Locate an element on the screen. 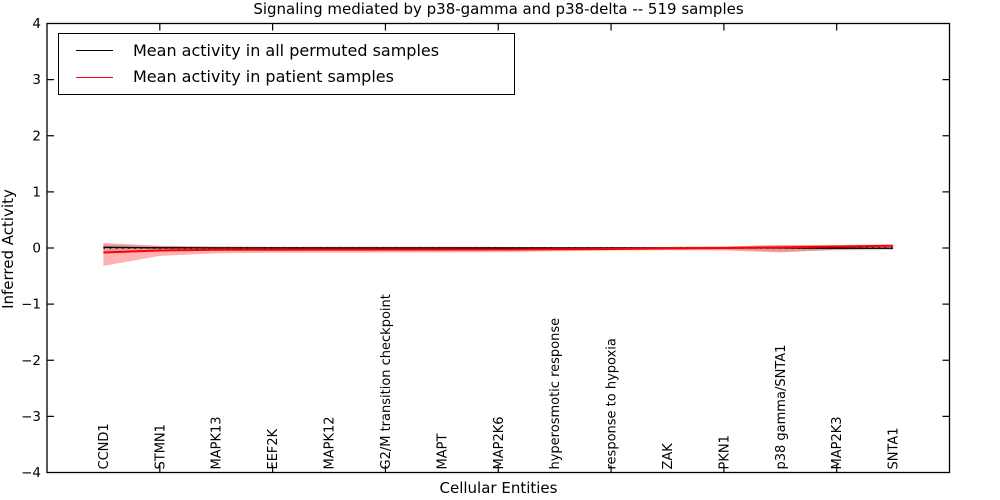  x-tick-label: ZAK is located at coordinates (668, 456).